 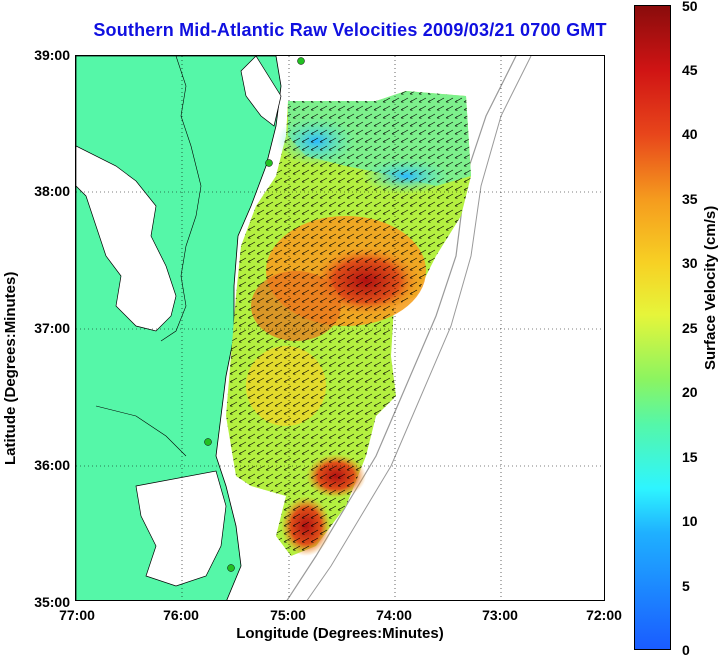 I want to click on y-tick-37: 37:00, so click(x=52, y=328).